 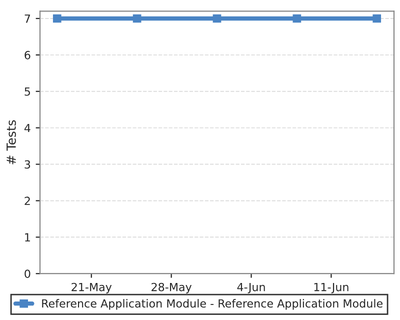 I want to click on y-tick-label: 7, so click(x=27, y=18).